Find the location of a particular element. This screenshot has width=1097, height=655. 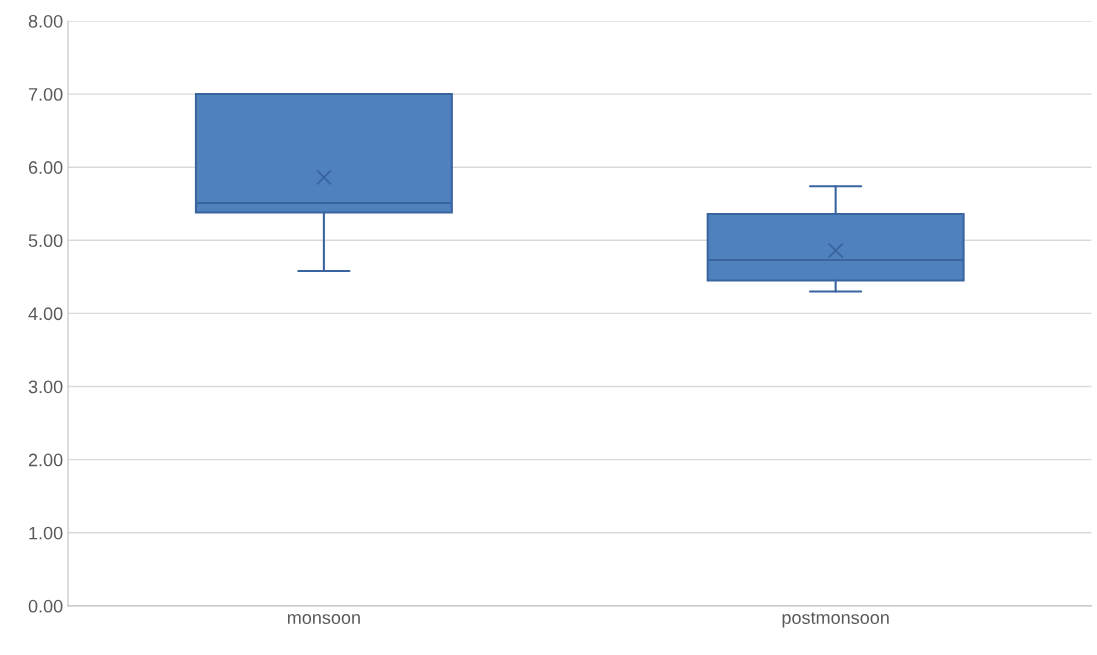

y-tick-label: 1.00 is located at coordinates (46, 533).